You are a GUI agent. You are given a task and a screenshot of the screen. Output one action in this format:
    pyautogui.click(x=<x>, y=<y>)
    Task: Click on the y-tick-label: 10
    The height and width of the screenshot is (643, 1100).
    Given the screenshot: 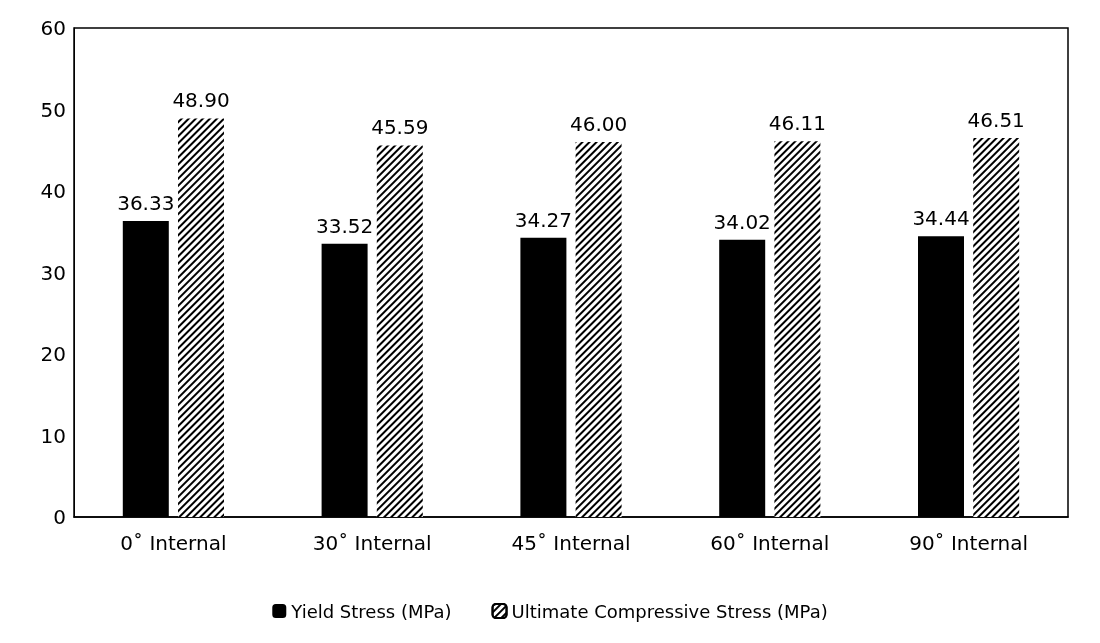 What is the action you would take?
    pyautogui.click(x=53, y=435)
    